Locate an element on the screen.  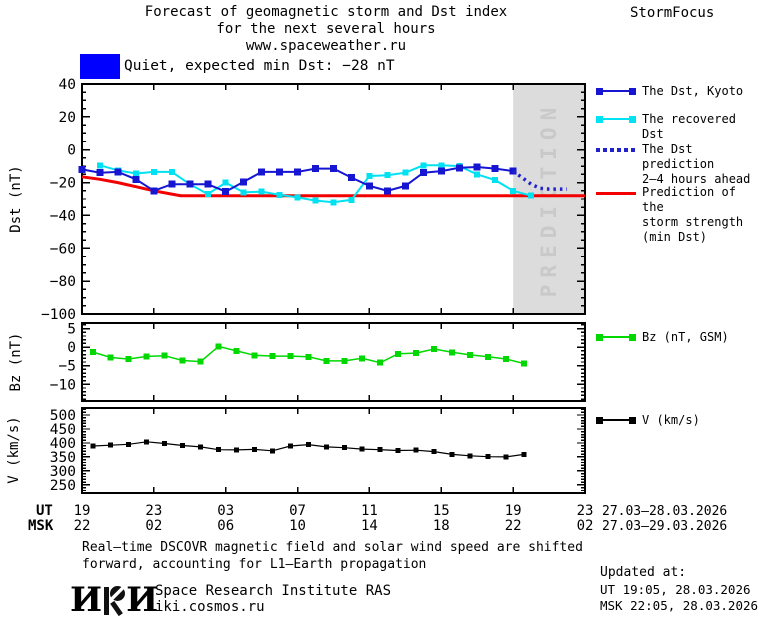
institute-url: iki.cosmos.ru is located at coordinates (210, 607).